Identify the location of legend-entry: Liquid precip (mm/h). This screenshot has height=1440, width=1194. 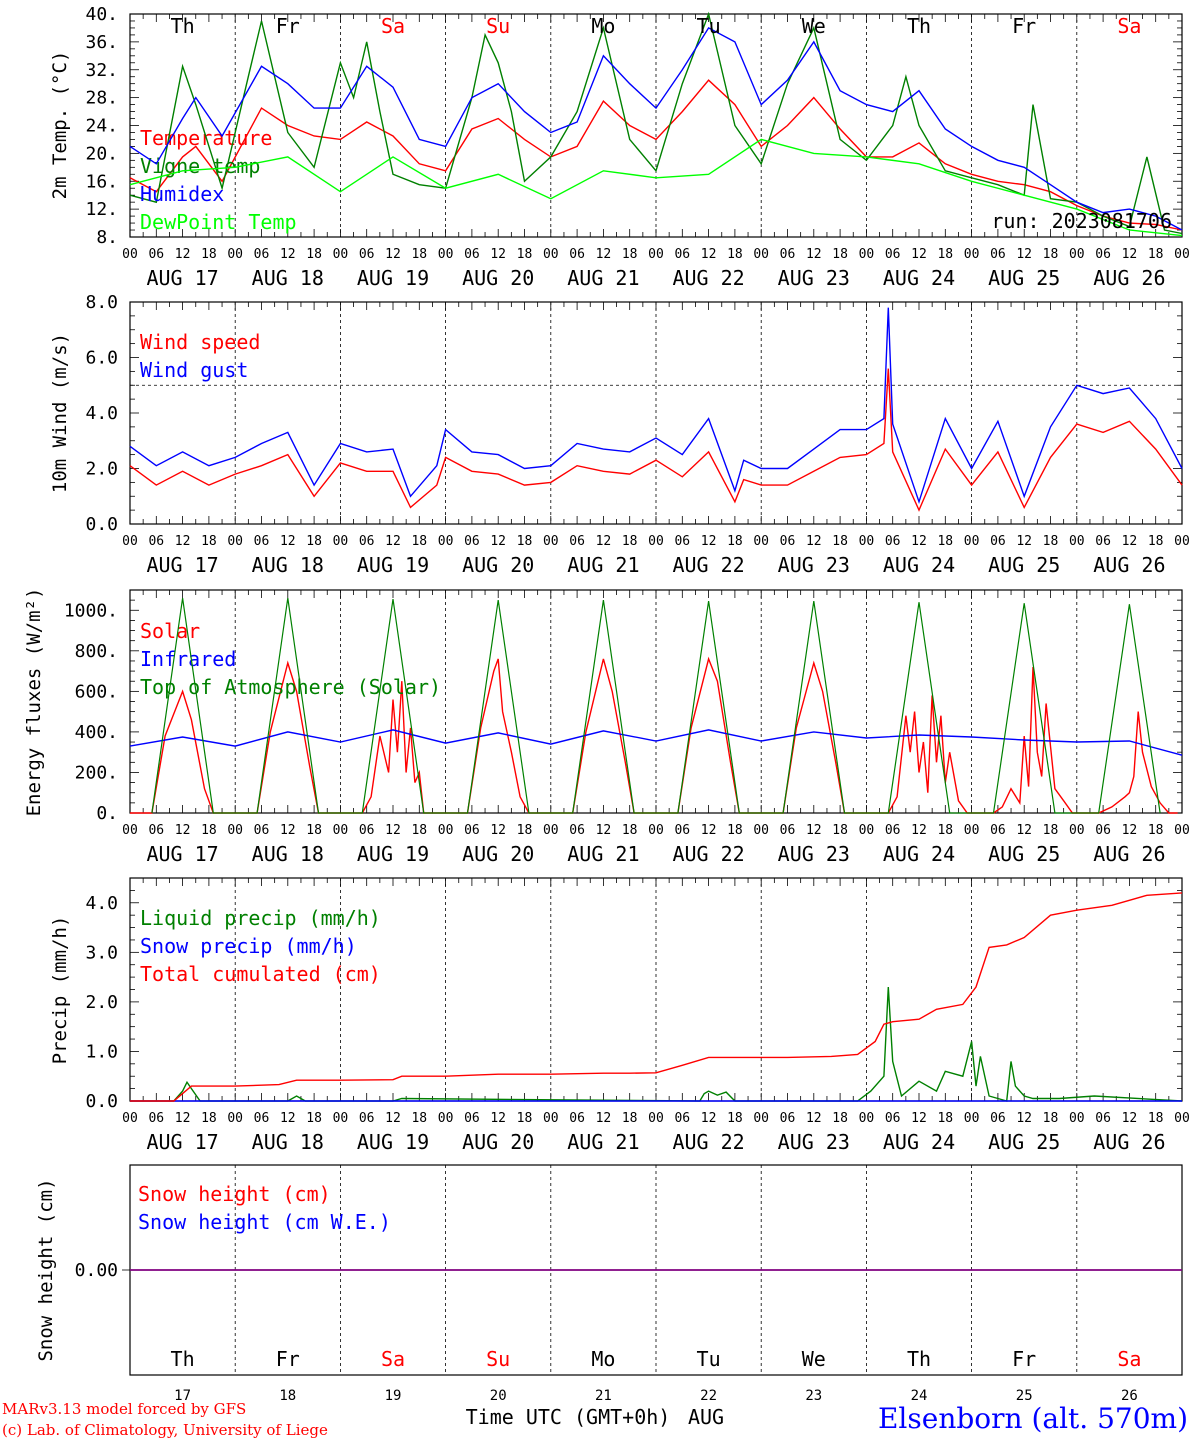
(260, 918).